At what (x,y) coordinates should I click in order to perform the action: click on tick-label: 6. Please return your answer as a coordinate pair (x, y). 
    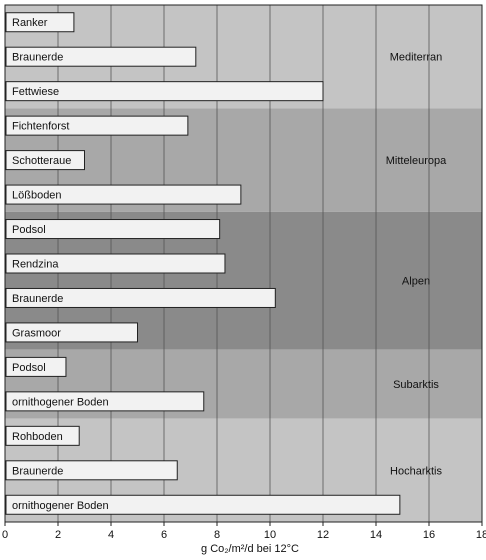
    Looking at the image, I should click on (164, 535).